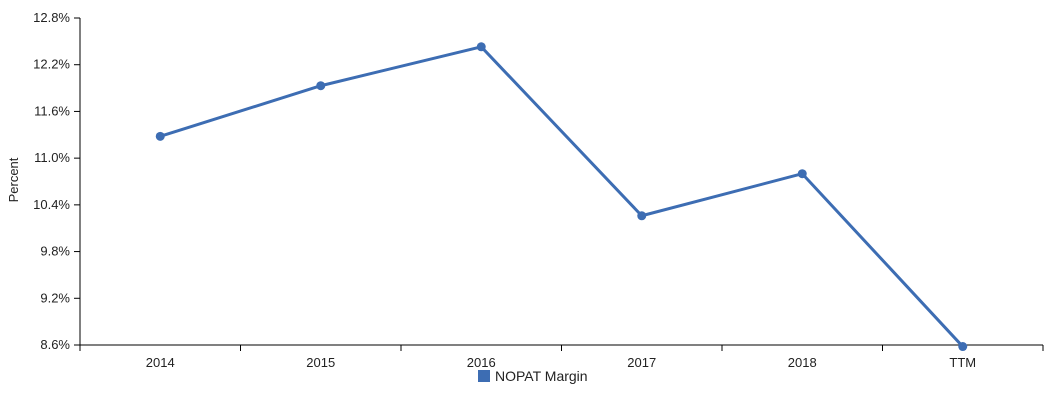 The image size is (1045, 395). What do you see at coordinates (484, 376) in the screenshot?
I see `legend-swatch` at bounding box center [484, 376].